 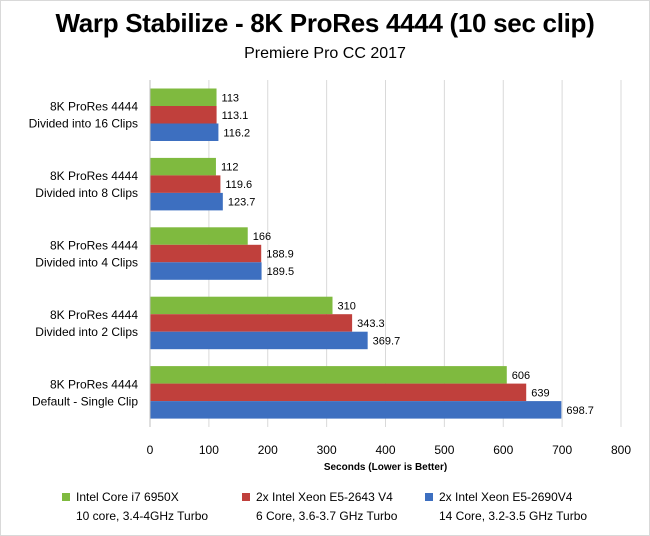 I want to click on data-label: 112, so click(x=230, y=168).